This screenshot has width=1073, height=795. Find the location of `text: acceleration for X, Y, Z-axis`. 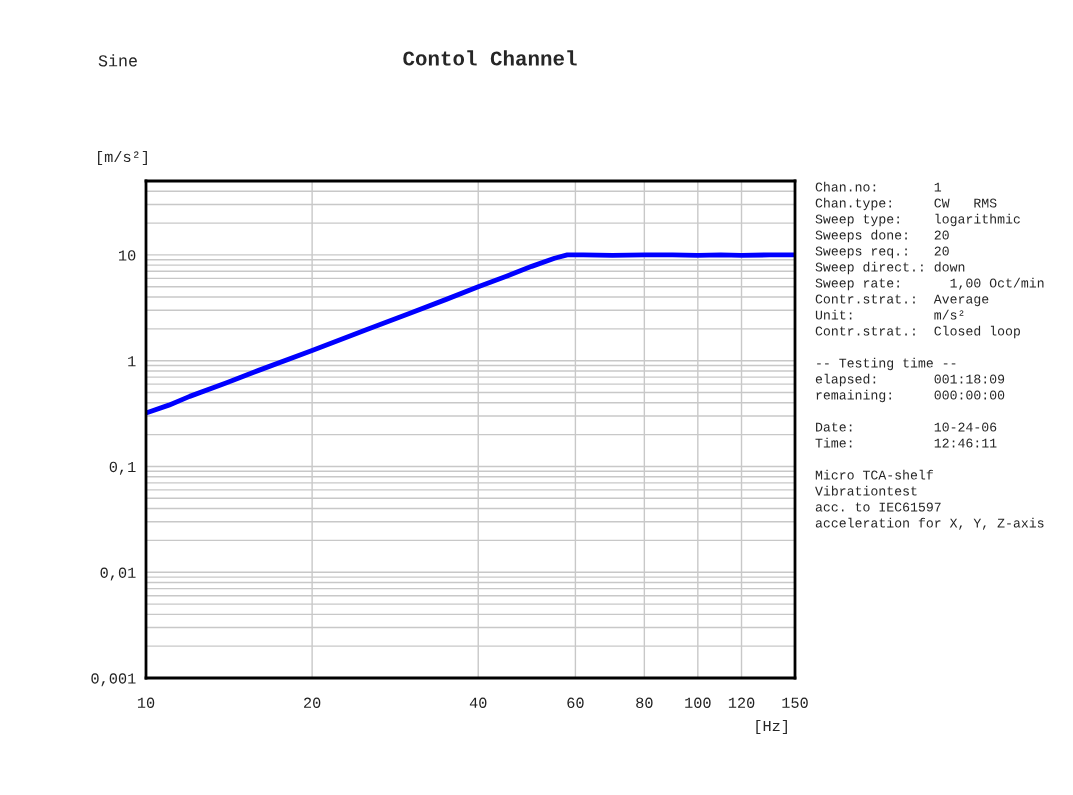

text: acceleration for X, Y, Z-axis is located at coordinates (929, 523).